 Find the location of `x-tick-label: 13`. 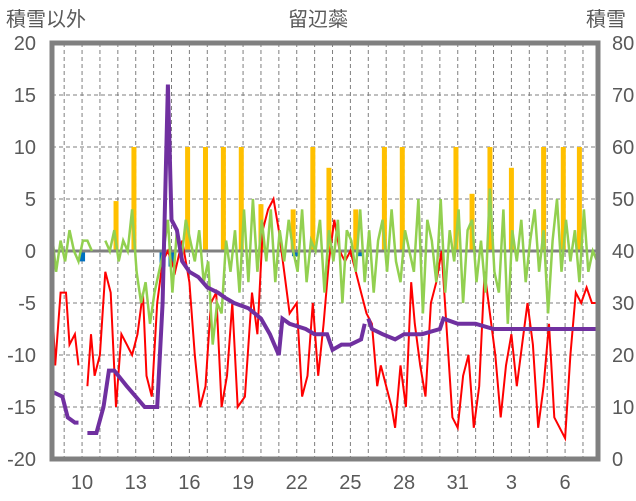

x-tick-label: 13 is located at coordinates (136, 483).